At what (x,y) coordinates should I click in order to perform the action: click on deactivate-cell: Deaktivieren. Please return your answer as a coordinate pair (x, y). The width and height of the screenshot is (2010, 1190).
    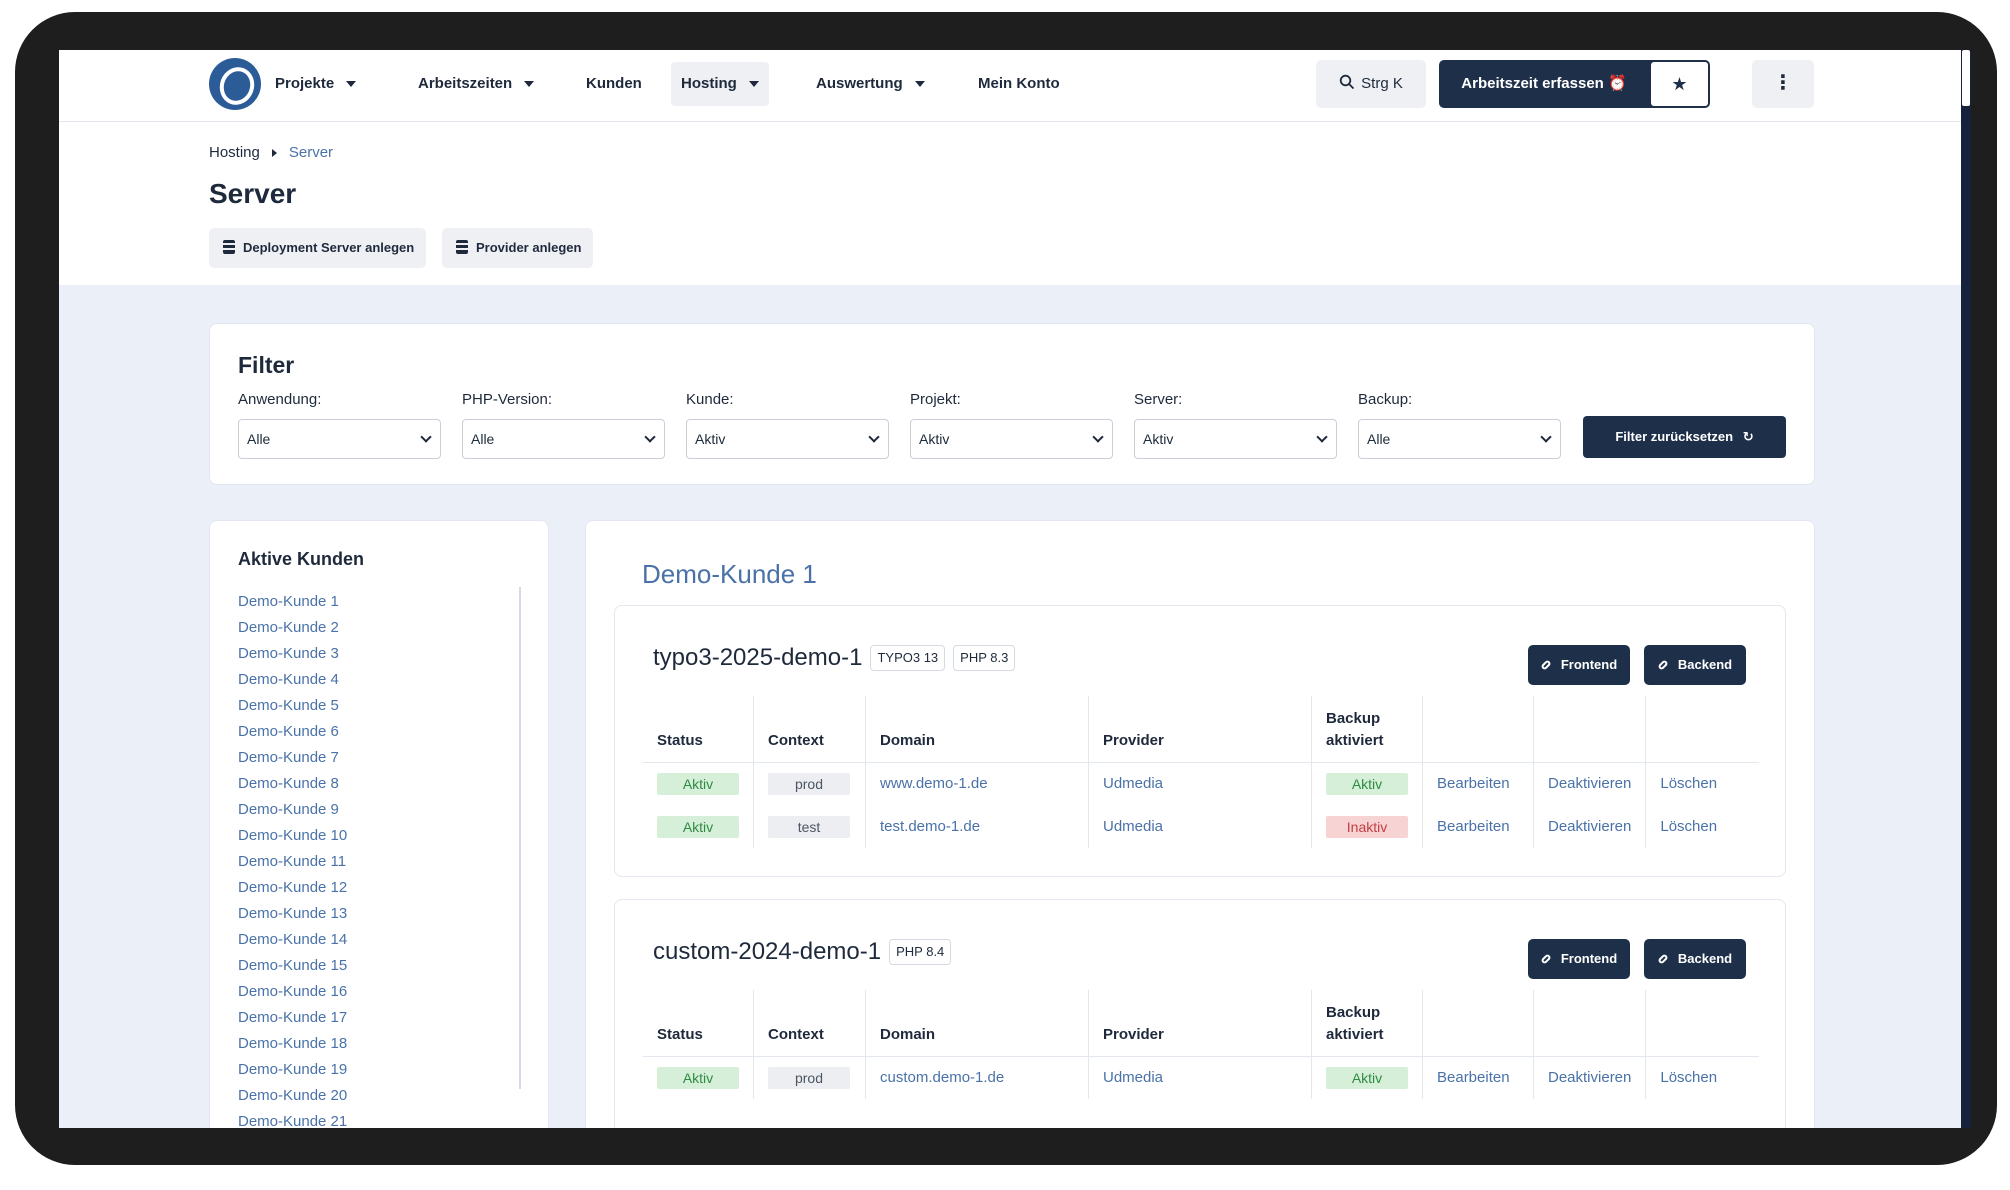
    Looking at the image, I should click on (1590, 783).